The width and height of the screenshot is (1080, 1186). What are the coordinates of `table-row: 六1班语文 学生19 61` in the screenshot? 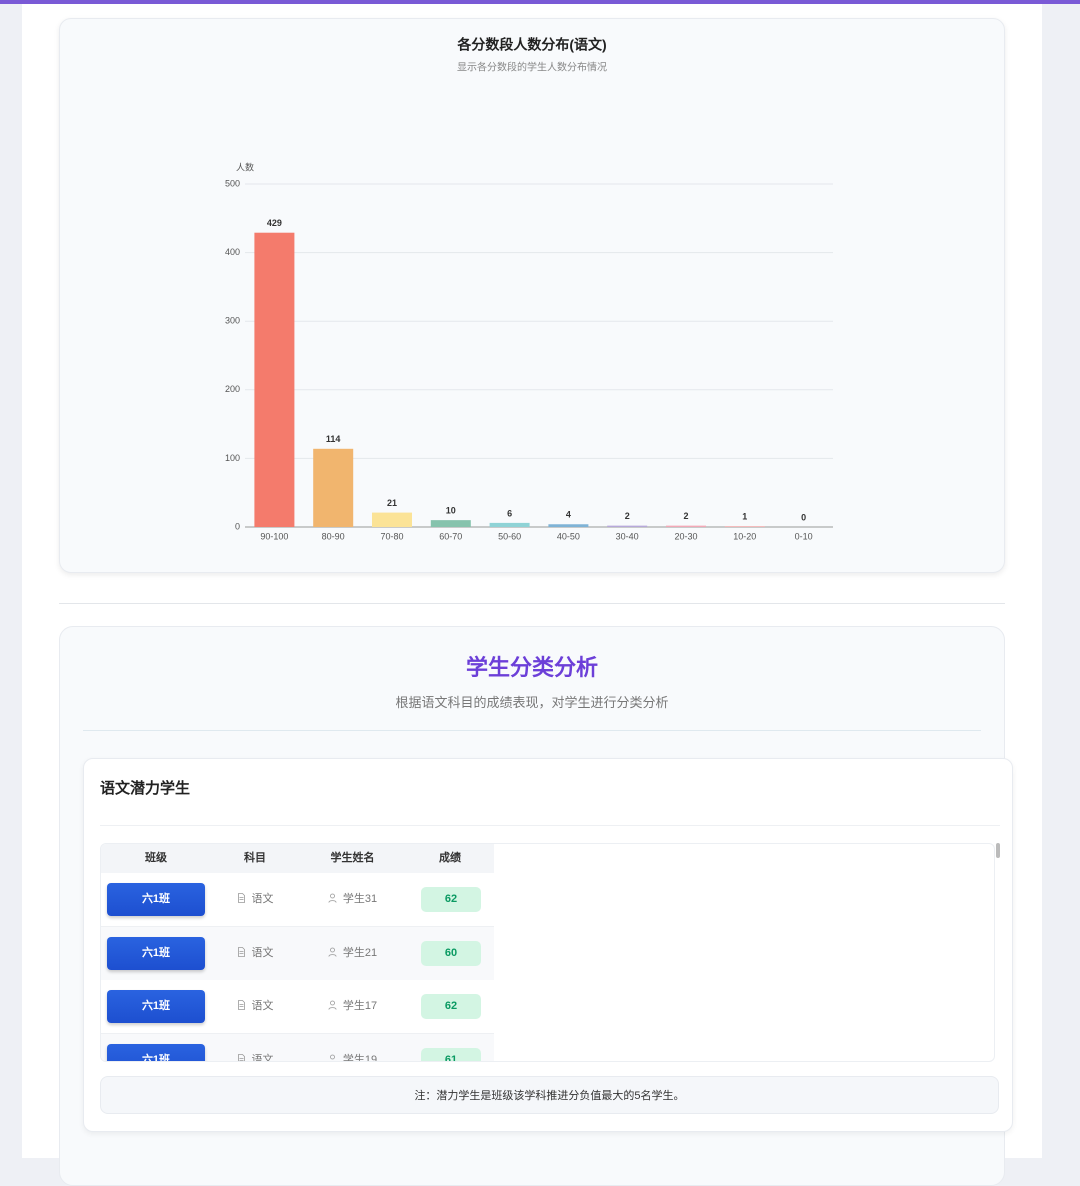 It's located at (297, 1047).